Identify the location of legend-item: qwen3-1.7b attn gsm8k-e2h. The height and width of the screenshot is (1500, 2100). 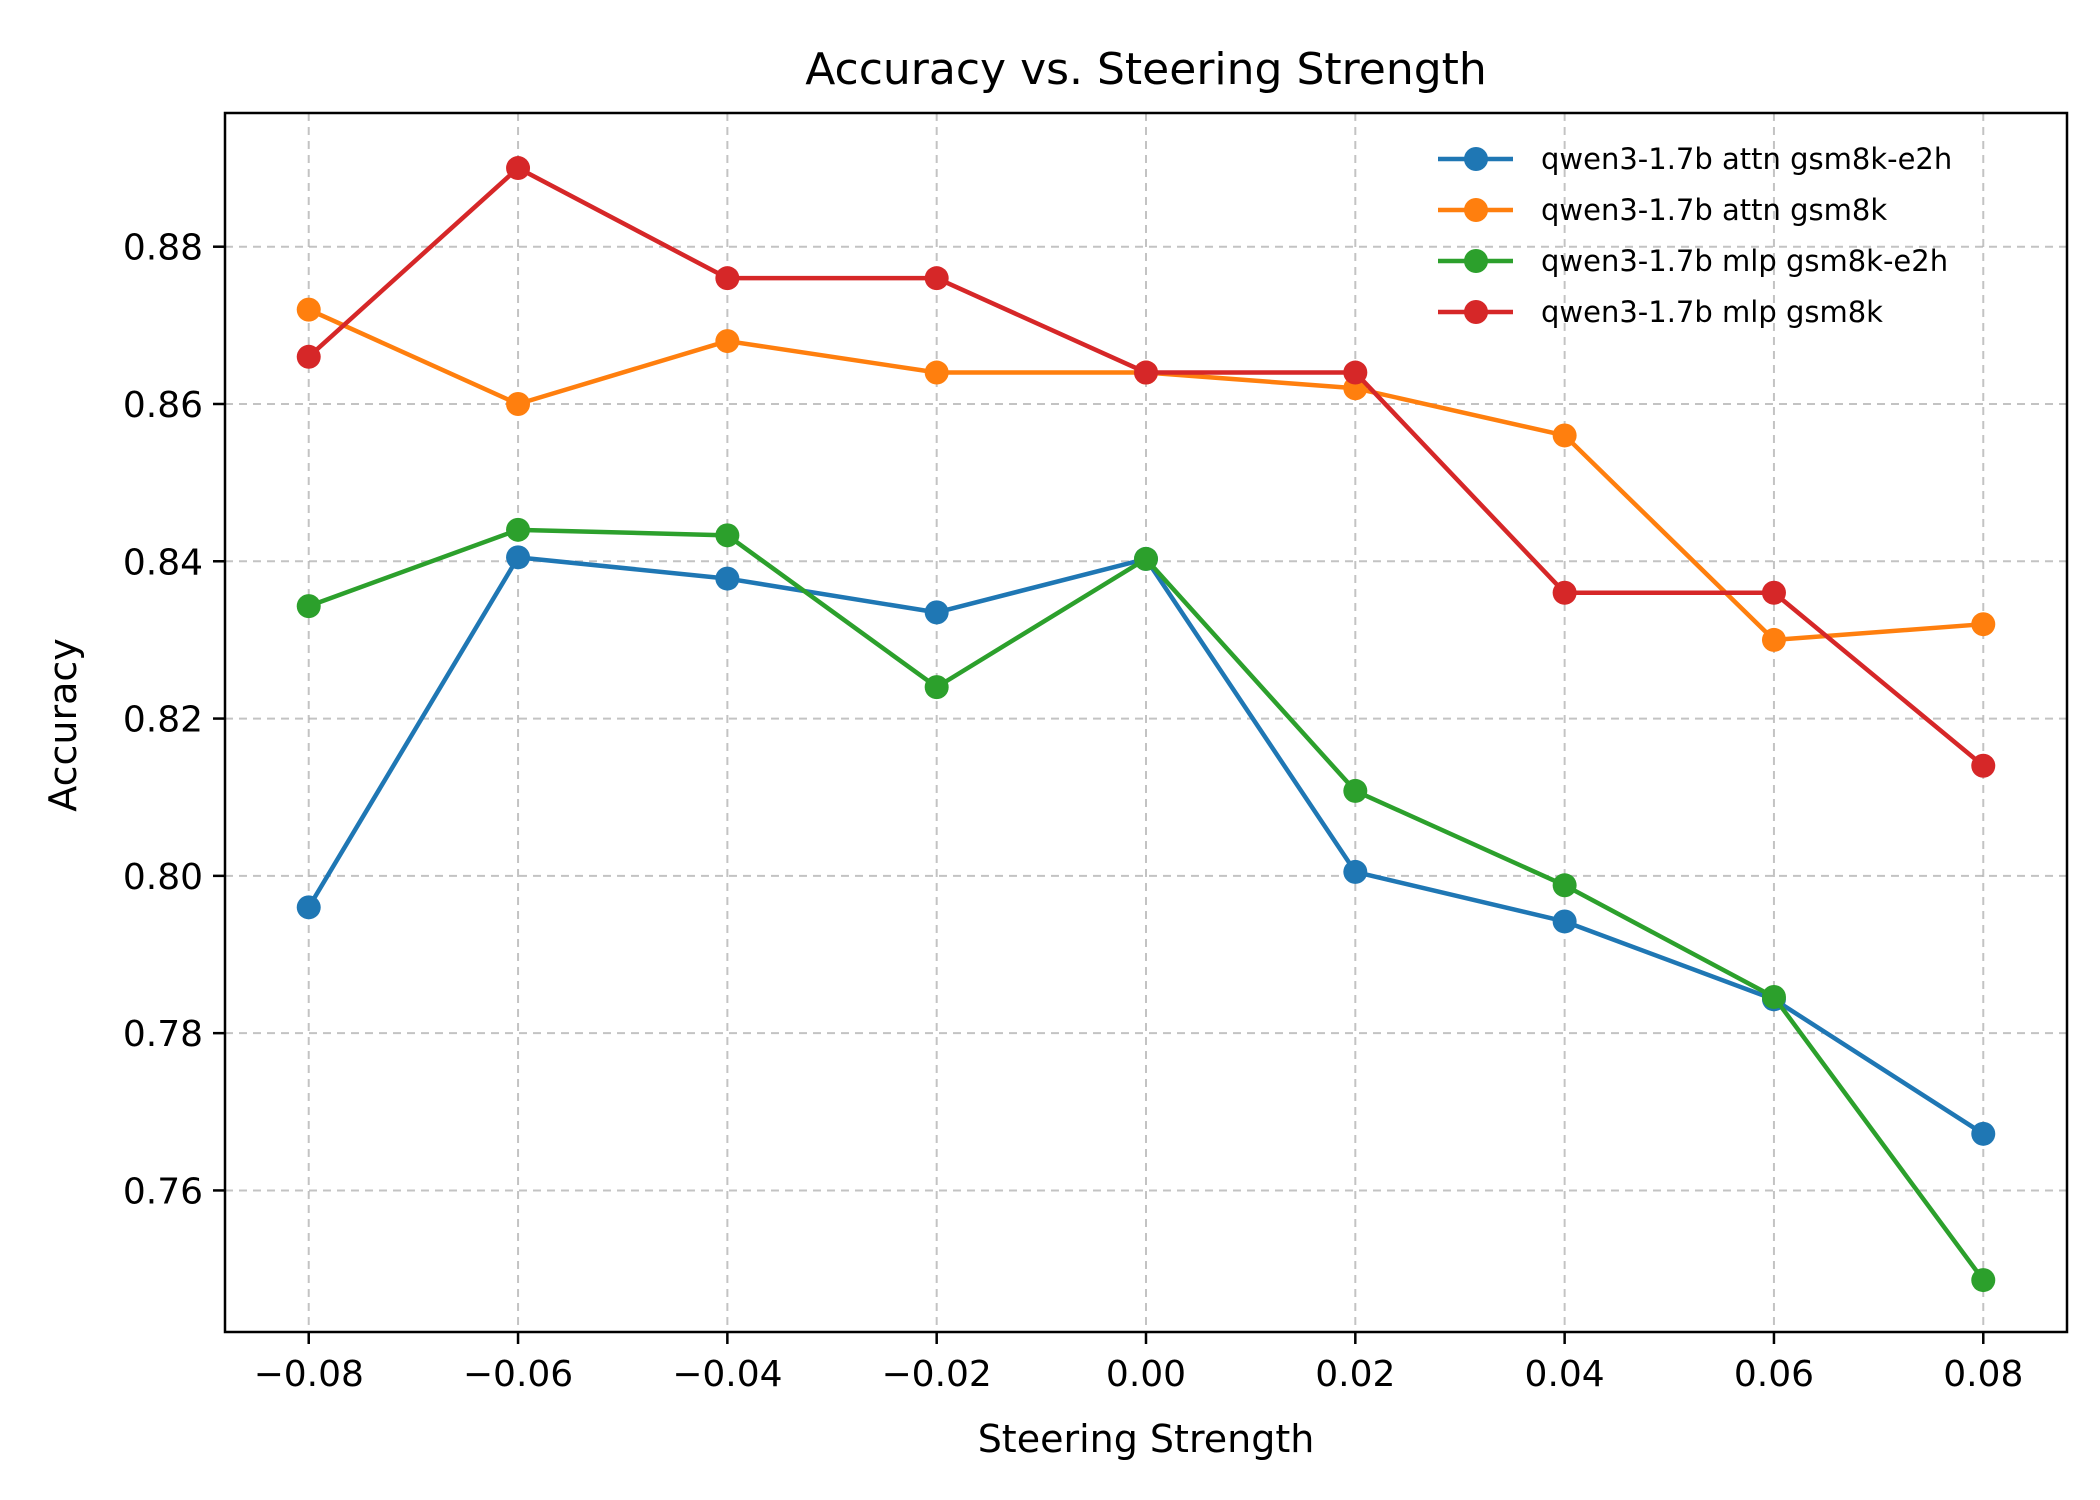
(1695, 159).